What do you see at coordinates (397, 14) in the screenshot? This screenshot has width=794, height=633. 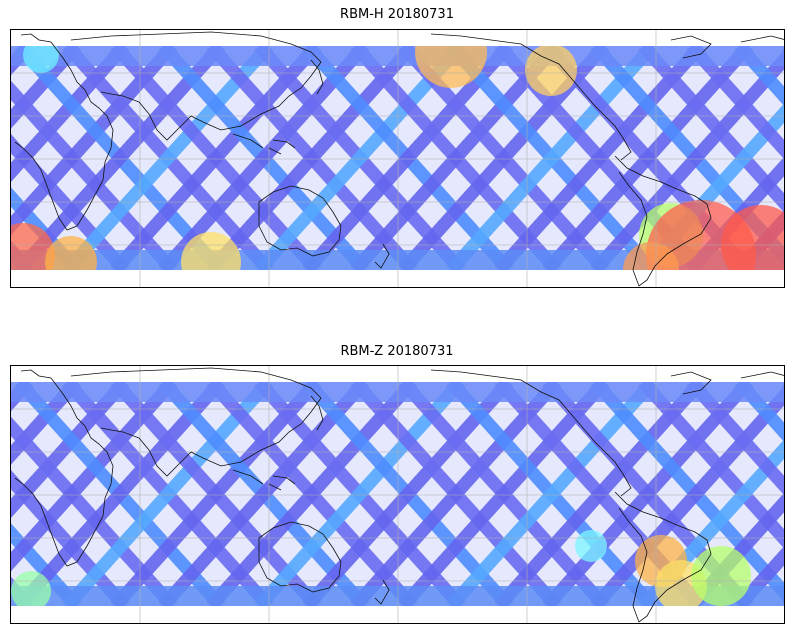 I see `panel-title-rbm-h: RBM-H 20180731` at bounding box center [397, 14].